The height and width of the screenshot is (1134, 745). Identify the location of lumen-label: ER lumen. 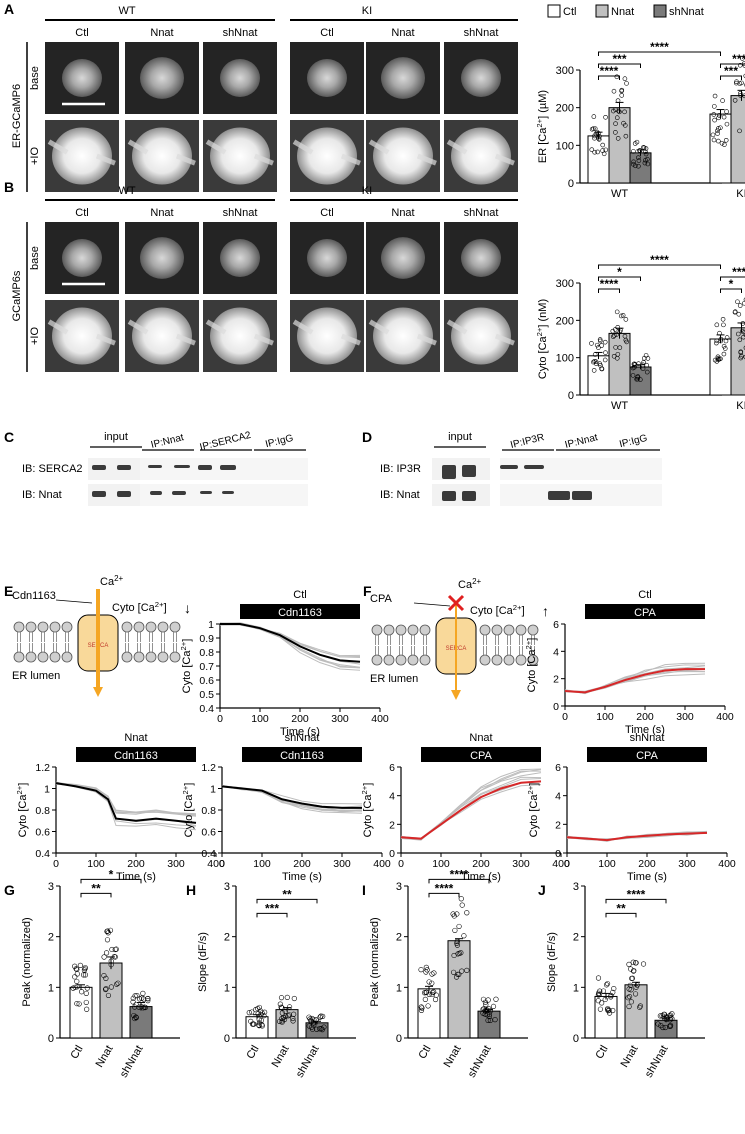
(394, 679).